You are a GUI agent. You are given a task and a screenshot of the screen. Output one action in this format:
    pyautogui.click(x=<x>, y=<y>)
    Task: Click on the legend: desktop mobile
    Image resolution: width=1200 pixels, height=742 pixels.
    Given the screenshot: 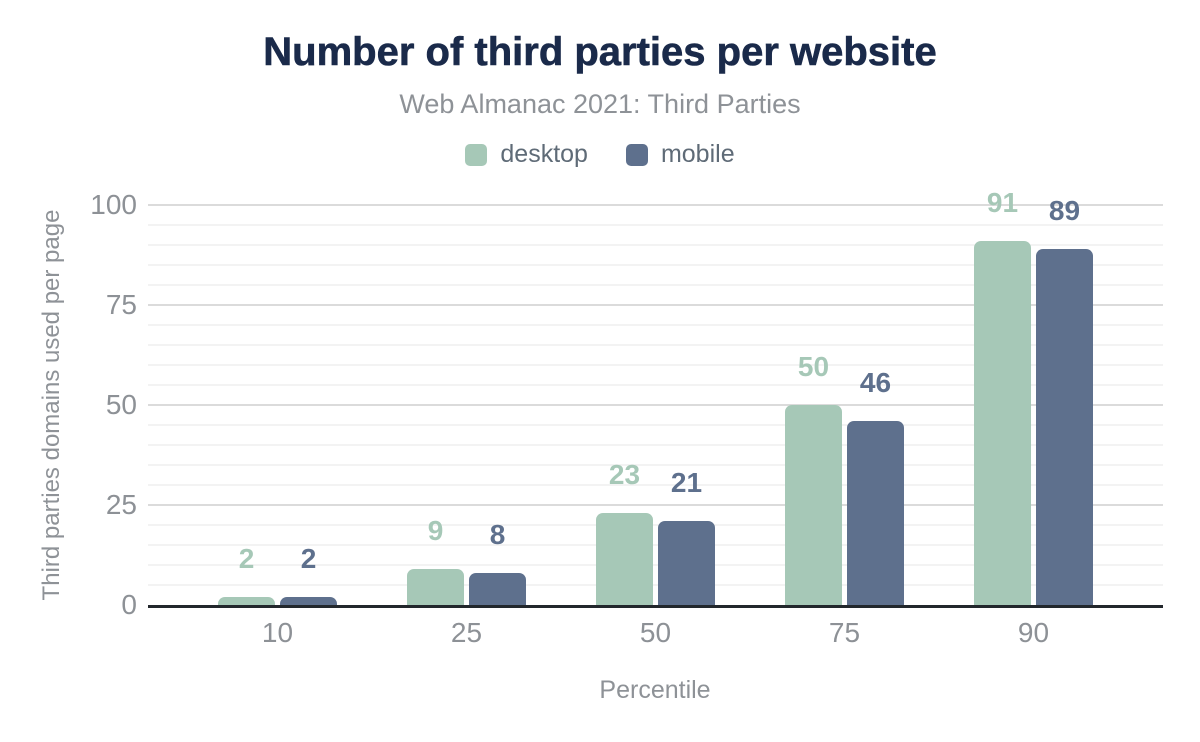 What is the action you would take?
    pyautogui.click(x=600, y=154)
    